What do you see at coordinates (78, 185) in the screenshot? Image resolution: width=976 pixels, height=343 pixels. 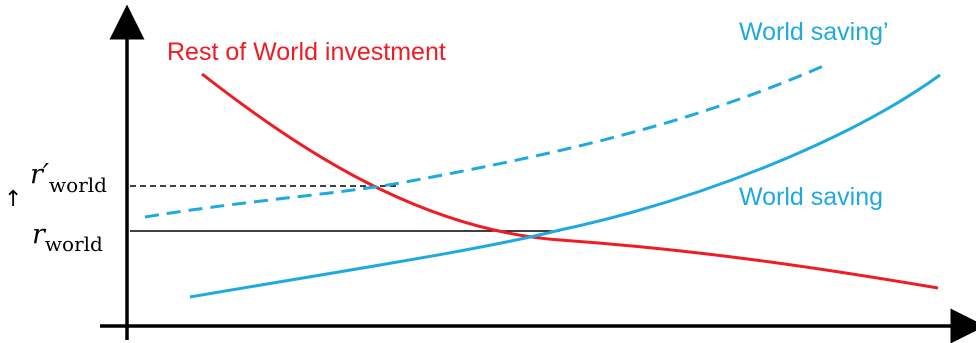 I see `r-world-new-sub: world` at bounding box center [78, 185].